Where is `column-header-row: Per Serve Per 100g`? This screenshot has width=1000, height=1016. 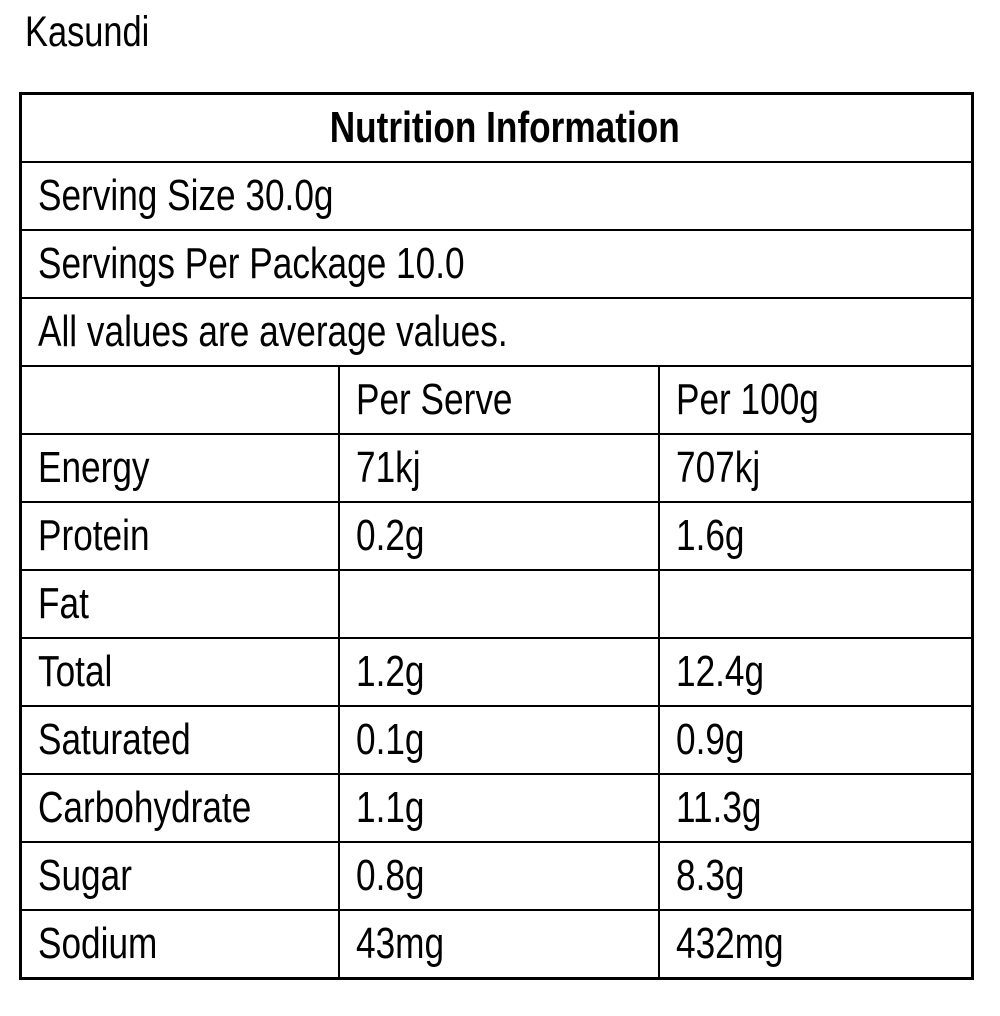 column-header-row: Per Serve Per 100g is located at coordinates (496, 400).